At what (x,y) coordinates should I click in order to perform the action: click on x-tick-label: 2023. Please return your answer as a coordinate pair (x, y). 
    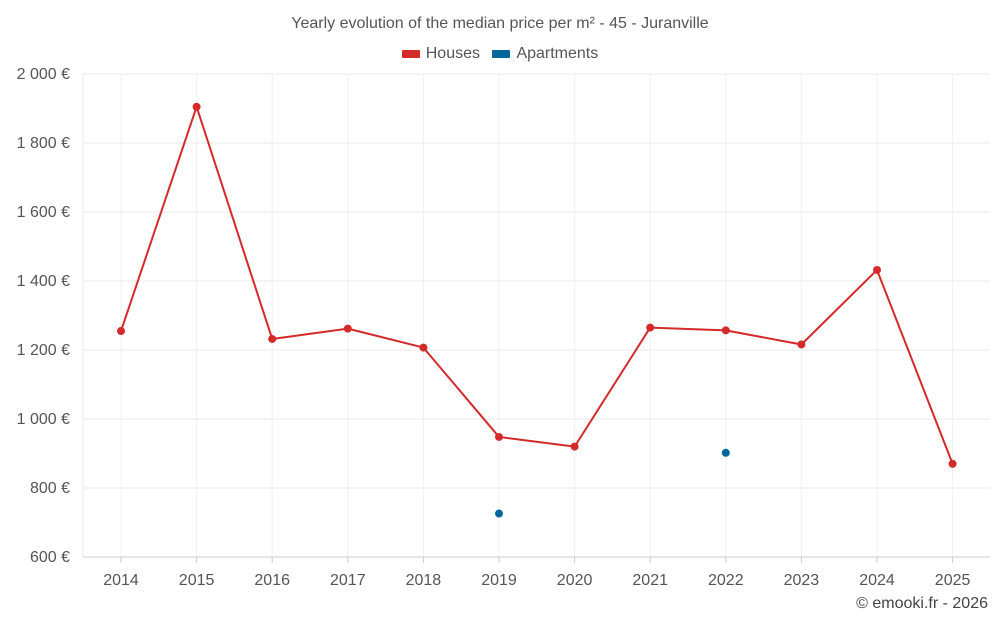
    Looking at the image, I should click on (802, 580).